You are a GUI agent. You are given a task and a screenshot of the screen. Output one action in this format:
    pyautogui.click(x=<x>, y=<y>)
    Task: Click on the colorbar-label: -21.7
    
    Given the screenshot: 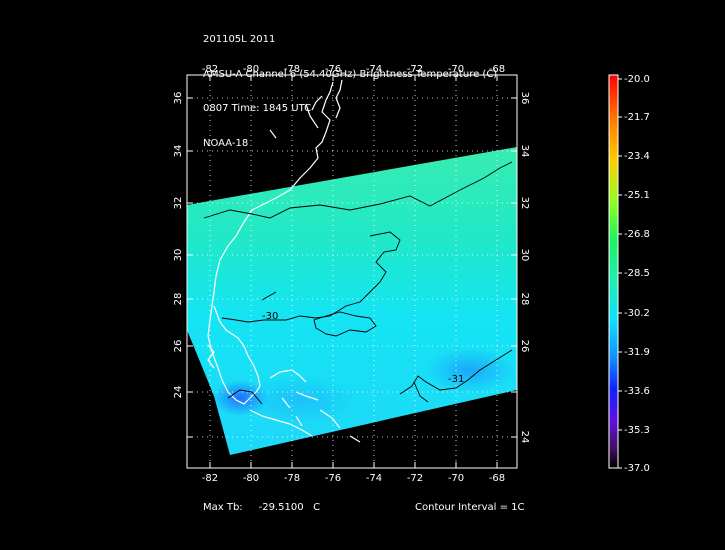 What is the action you would take?
    pyautogui.click(x=637, y=117)
    